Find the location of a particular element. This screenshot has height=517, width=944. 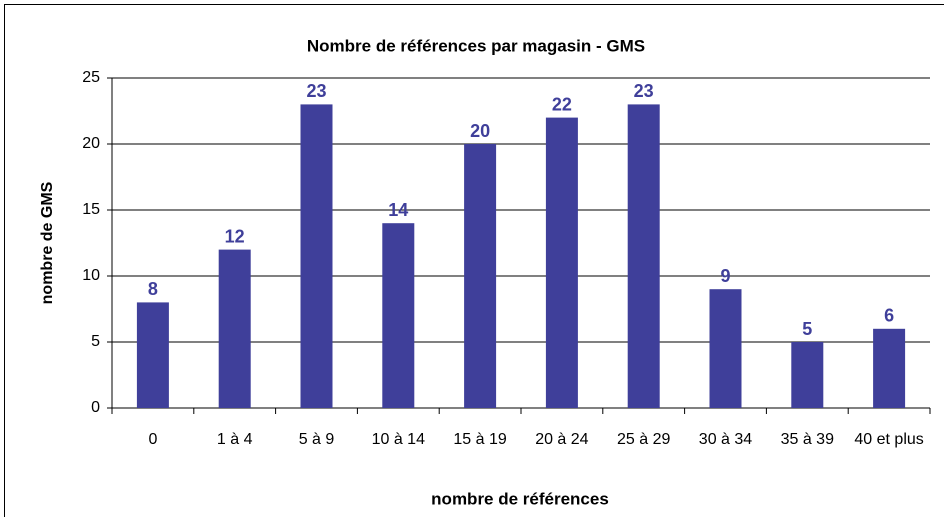

data-label: 12 is located at coordinates (235, 236).